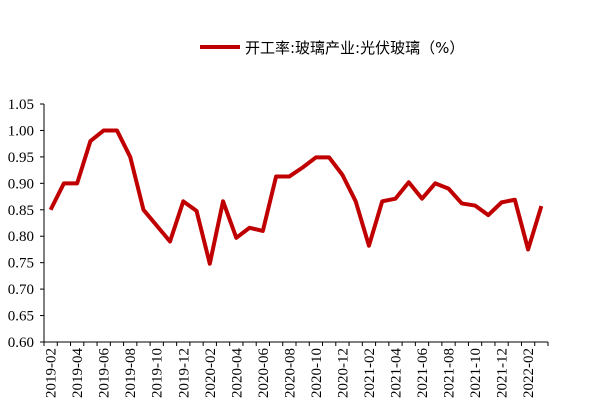 This screenshot has width=599, height=417. Describe the element at coordinates (343, 373) in the screenshot. I see `x-tick-label: 2020-12` at that location.